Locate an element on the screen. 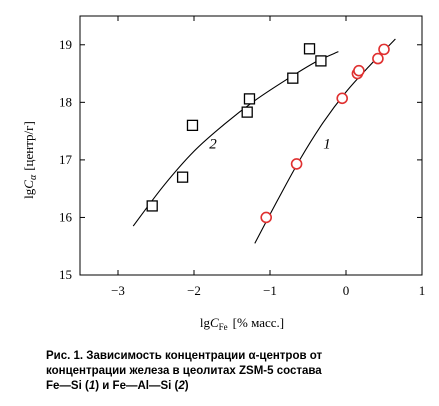  x-axis-label: lgCFe [% масс.] is located at coordinates (242, 323).